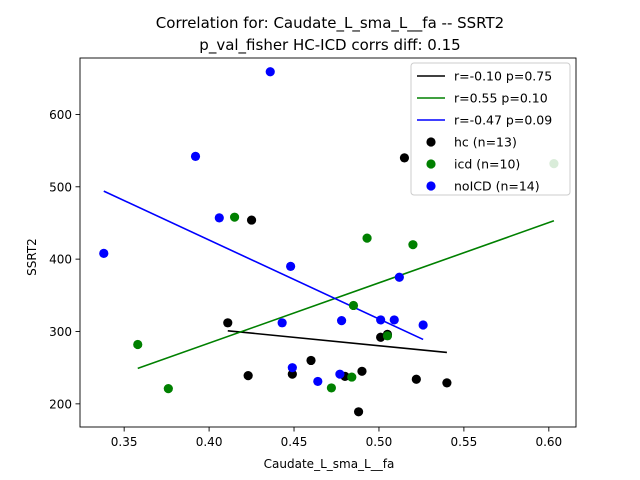  I want to click on legend-label-line-0: r=-0.10 p=0.75, so click(503, 76).